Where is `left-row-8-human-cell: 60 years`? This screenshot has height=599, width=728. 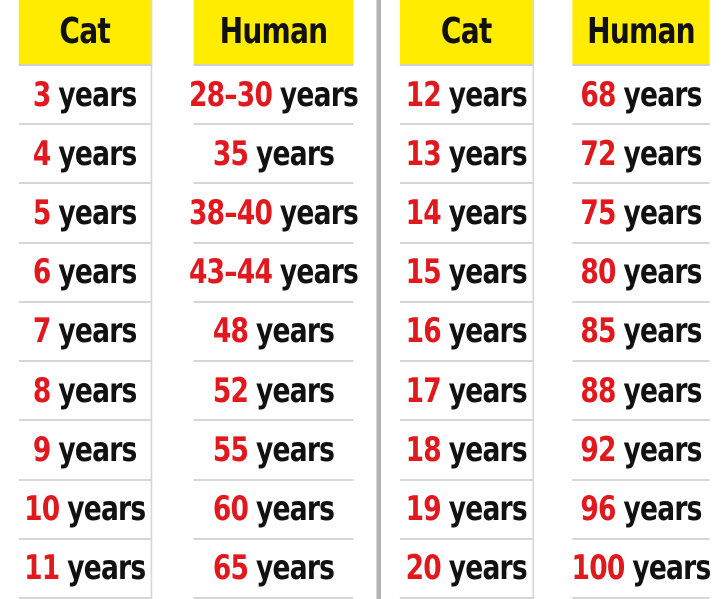 left-row-8-human-cell: 60 years is located at coordinates (273, 510).